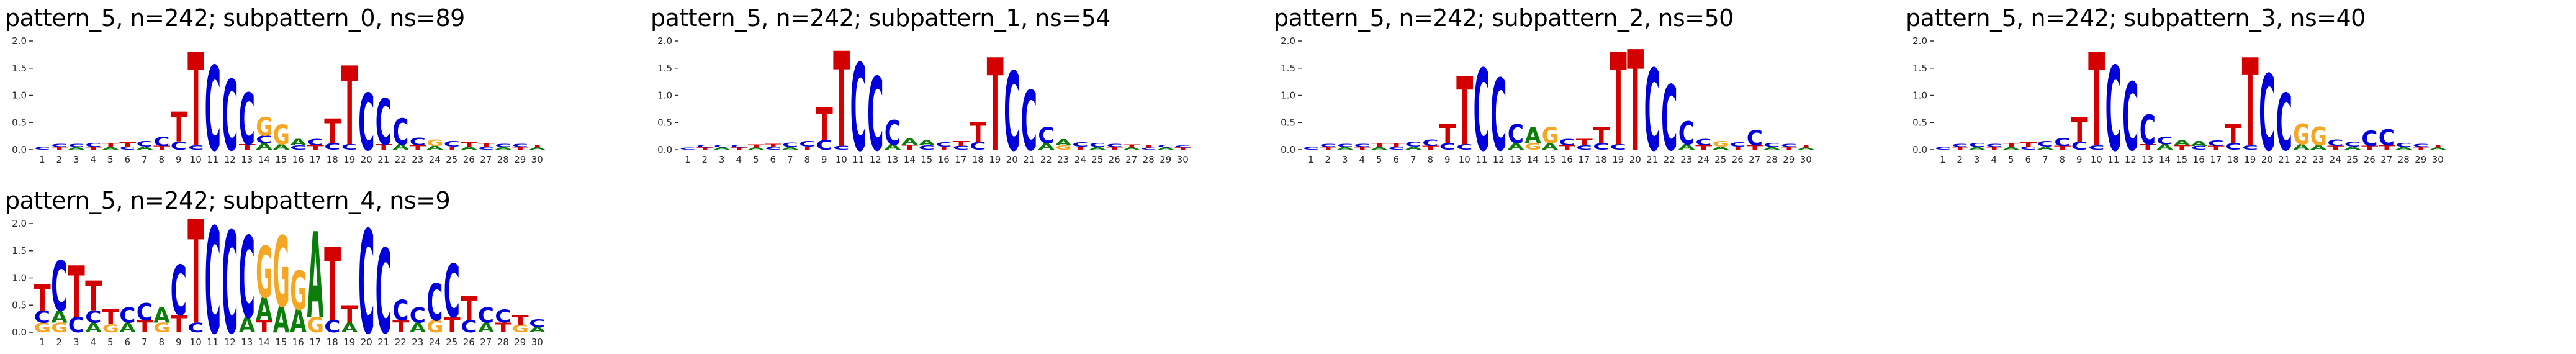  What do you see at coordinates (161, 342) in the screenshot?
I see `x-tick-label: 8` at bounding box center [161, 342].